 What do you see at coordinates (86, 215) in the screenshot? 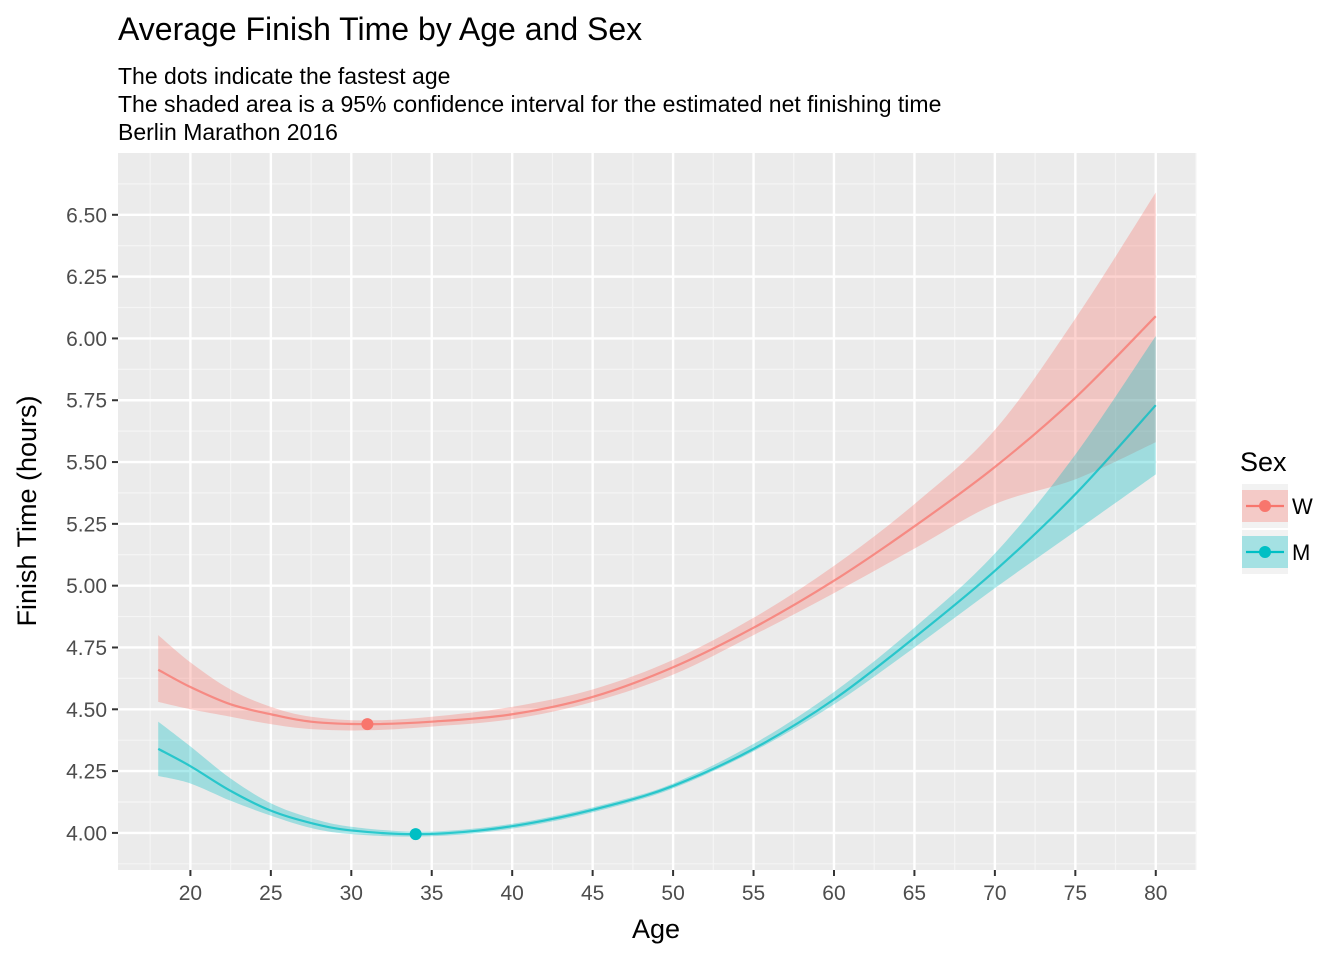
I see `y-tick-label: 6.50` at bounding box center [86, 215].